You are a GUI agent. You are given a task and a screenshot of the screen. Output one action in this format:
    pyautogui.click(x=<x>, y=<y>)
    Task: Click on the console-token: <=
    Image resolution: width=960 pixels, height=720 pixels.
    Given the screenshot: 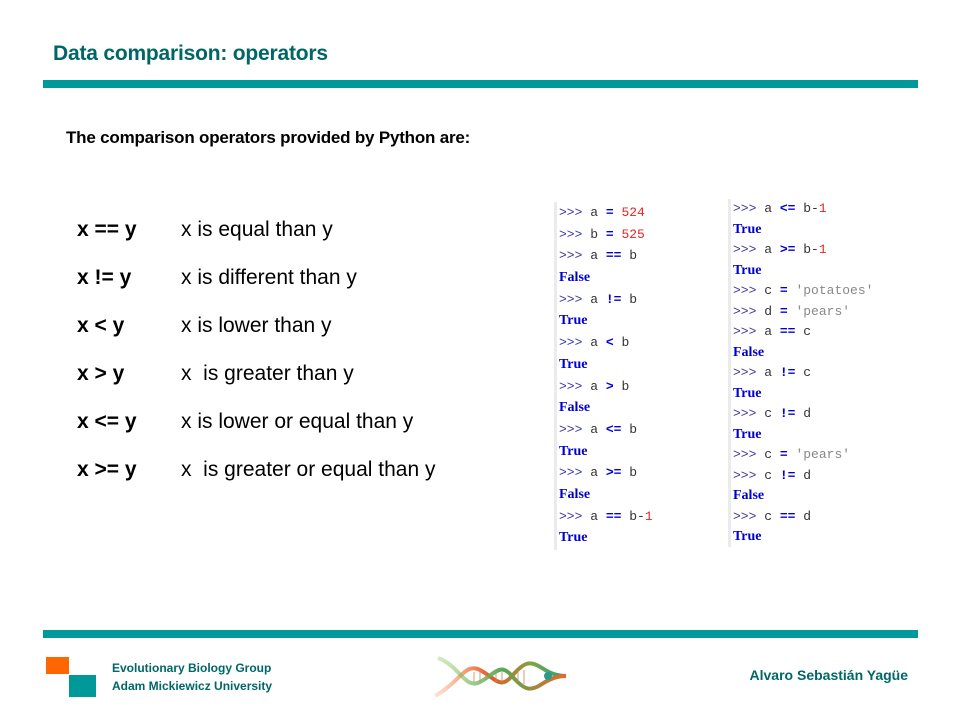 What is the action you would take?
    pyautogui.click(x=613, y=429)
    